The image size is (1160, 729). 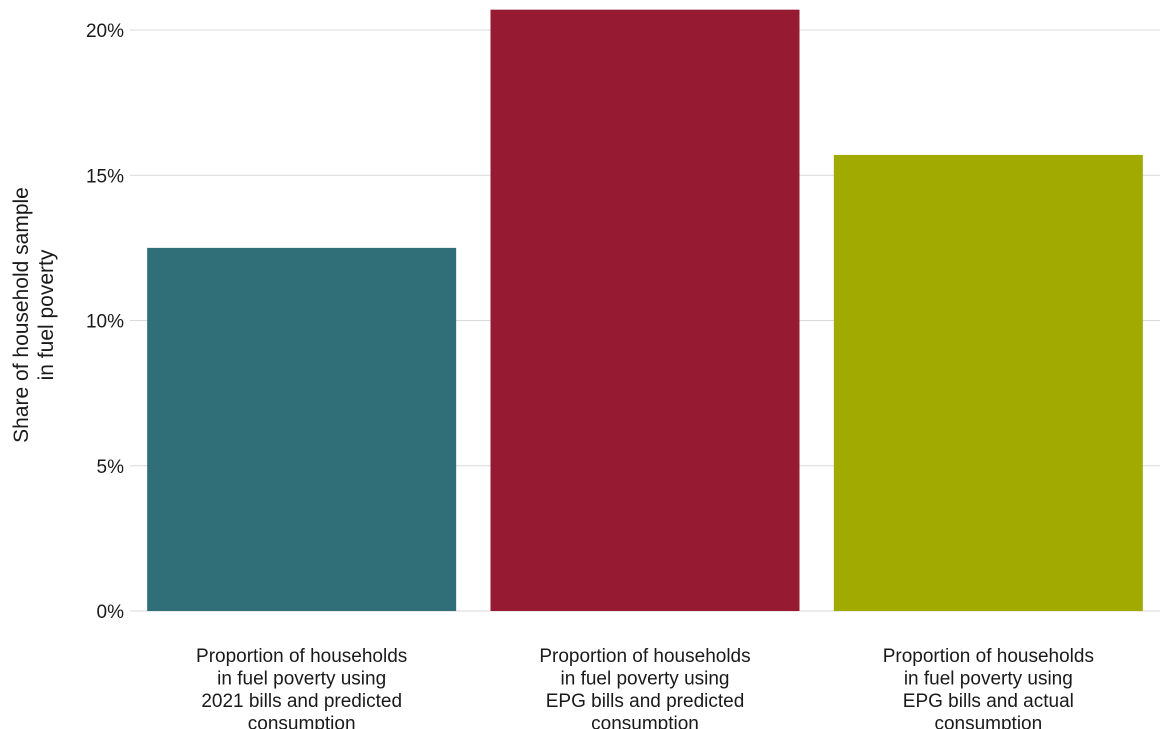 What do you see at coordinates (105, 31) in the screenshot?
I see `y-tick-label: 20%` at bounding box center [105, 31].